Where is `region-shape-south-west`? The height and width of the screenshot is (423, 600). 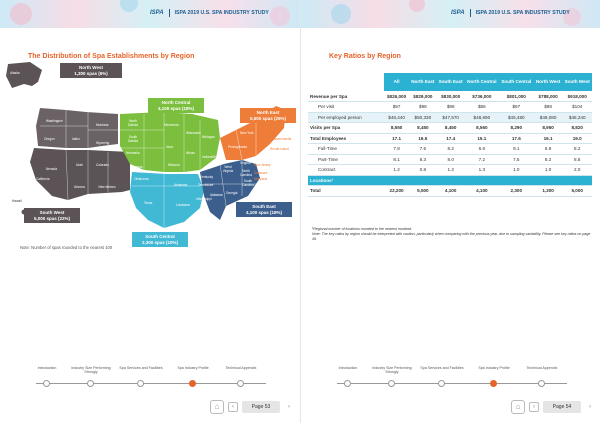
region-shape-south-west is located at coordinates (80, 174).